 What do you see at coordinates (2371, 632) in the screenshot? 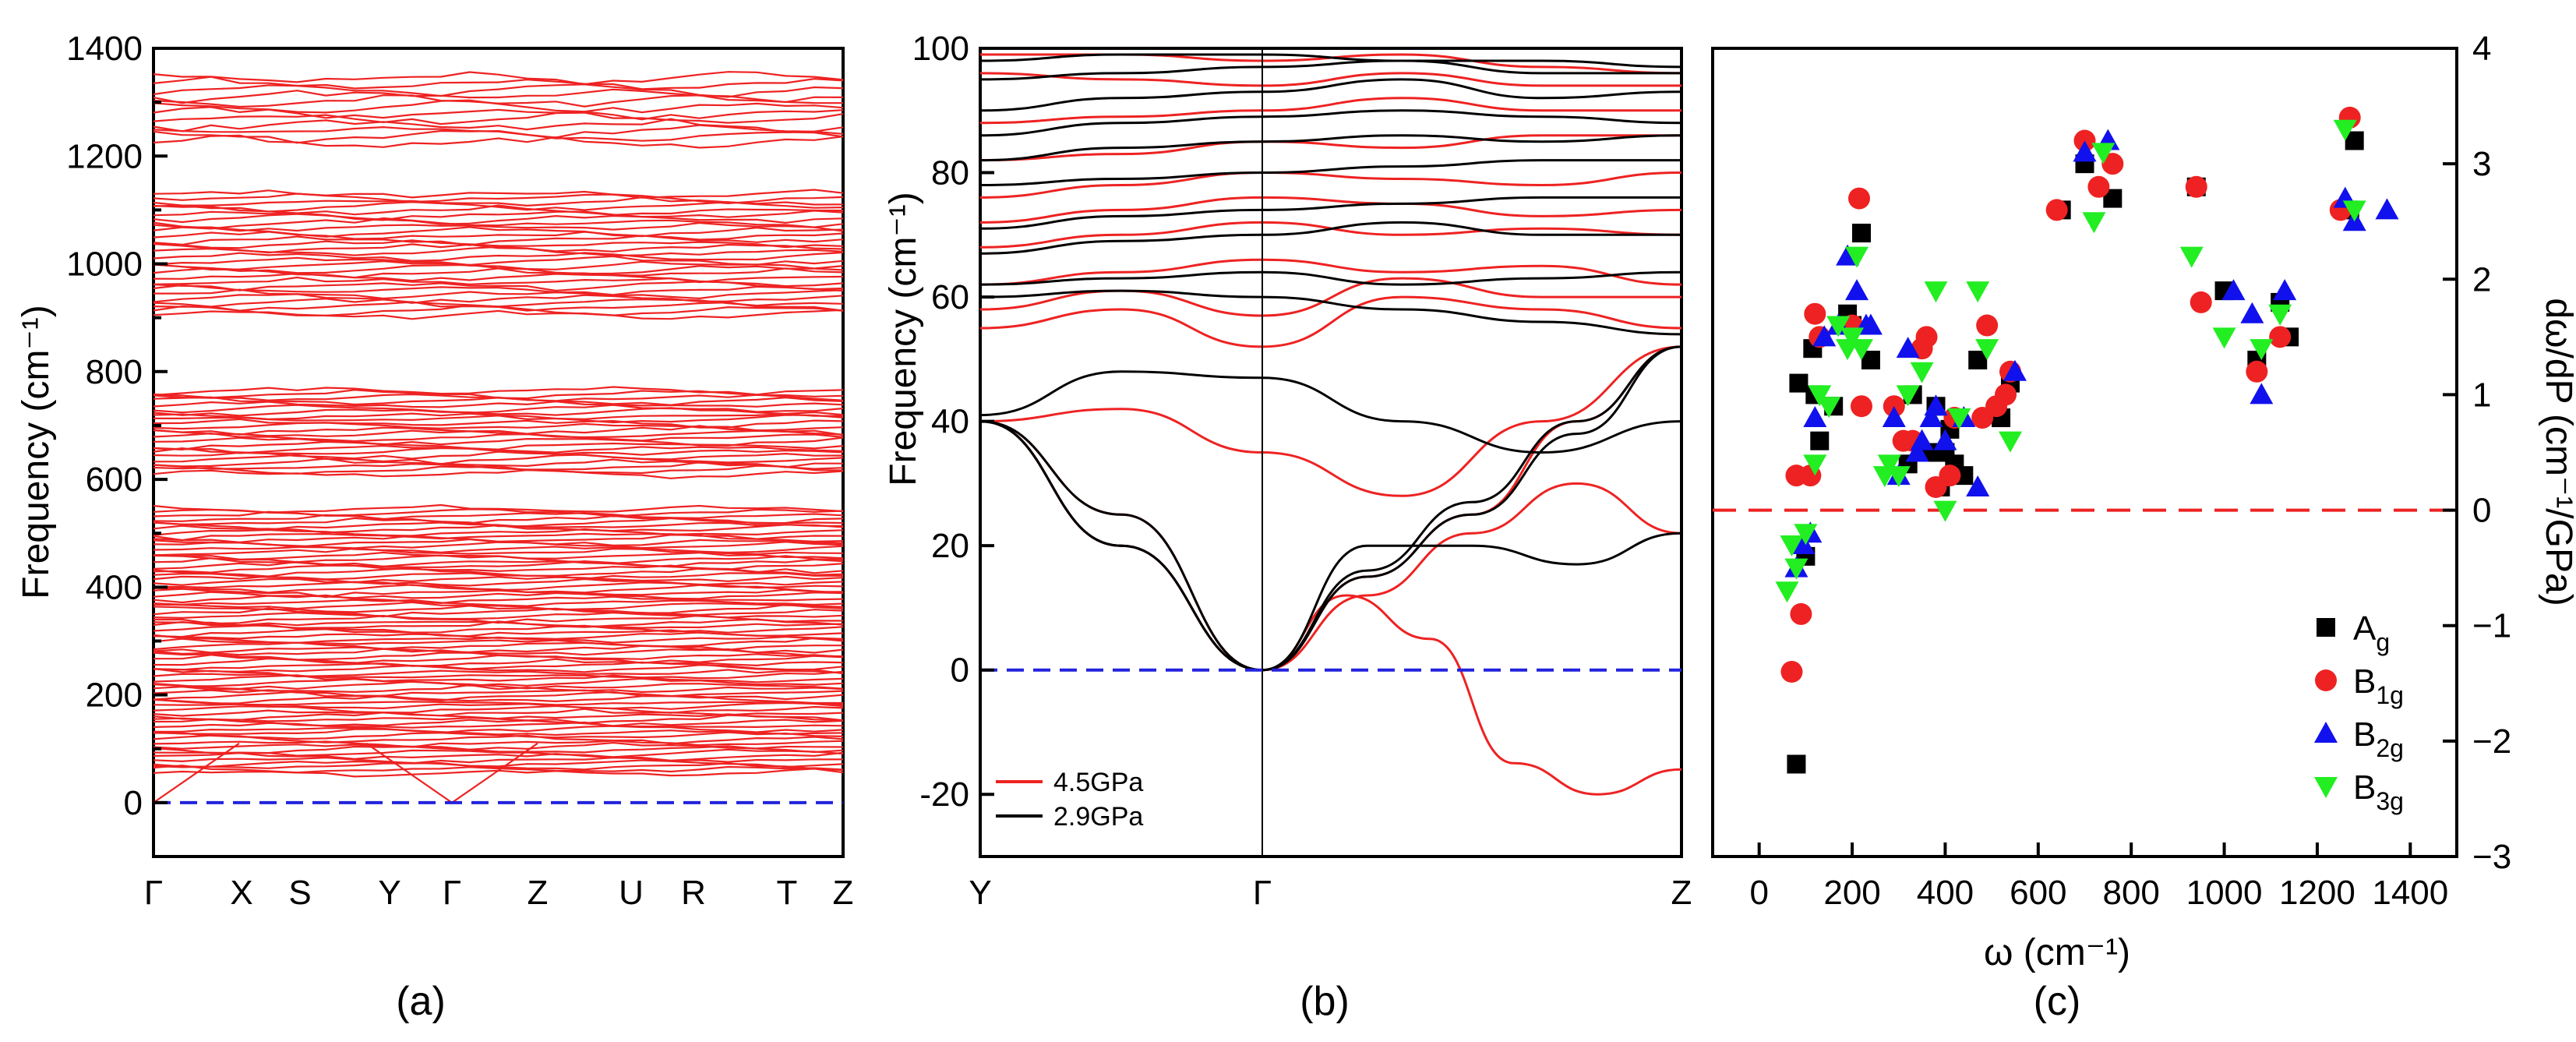
I see `legend-label: Ag` at bounding box center [2371, 632].